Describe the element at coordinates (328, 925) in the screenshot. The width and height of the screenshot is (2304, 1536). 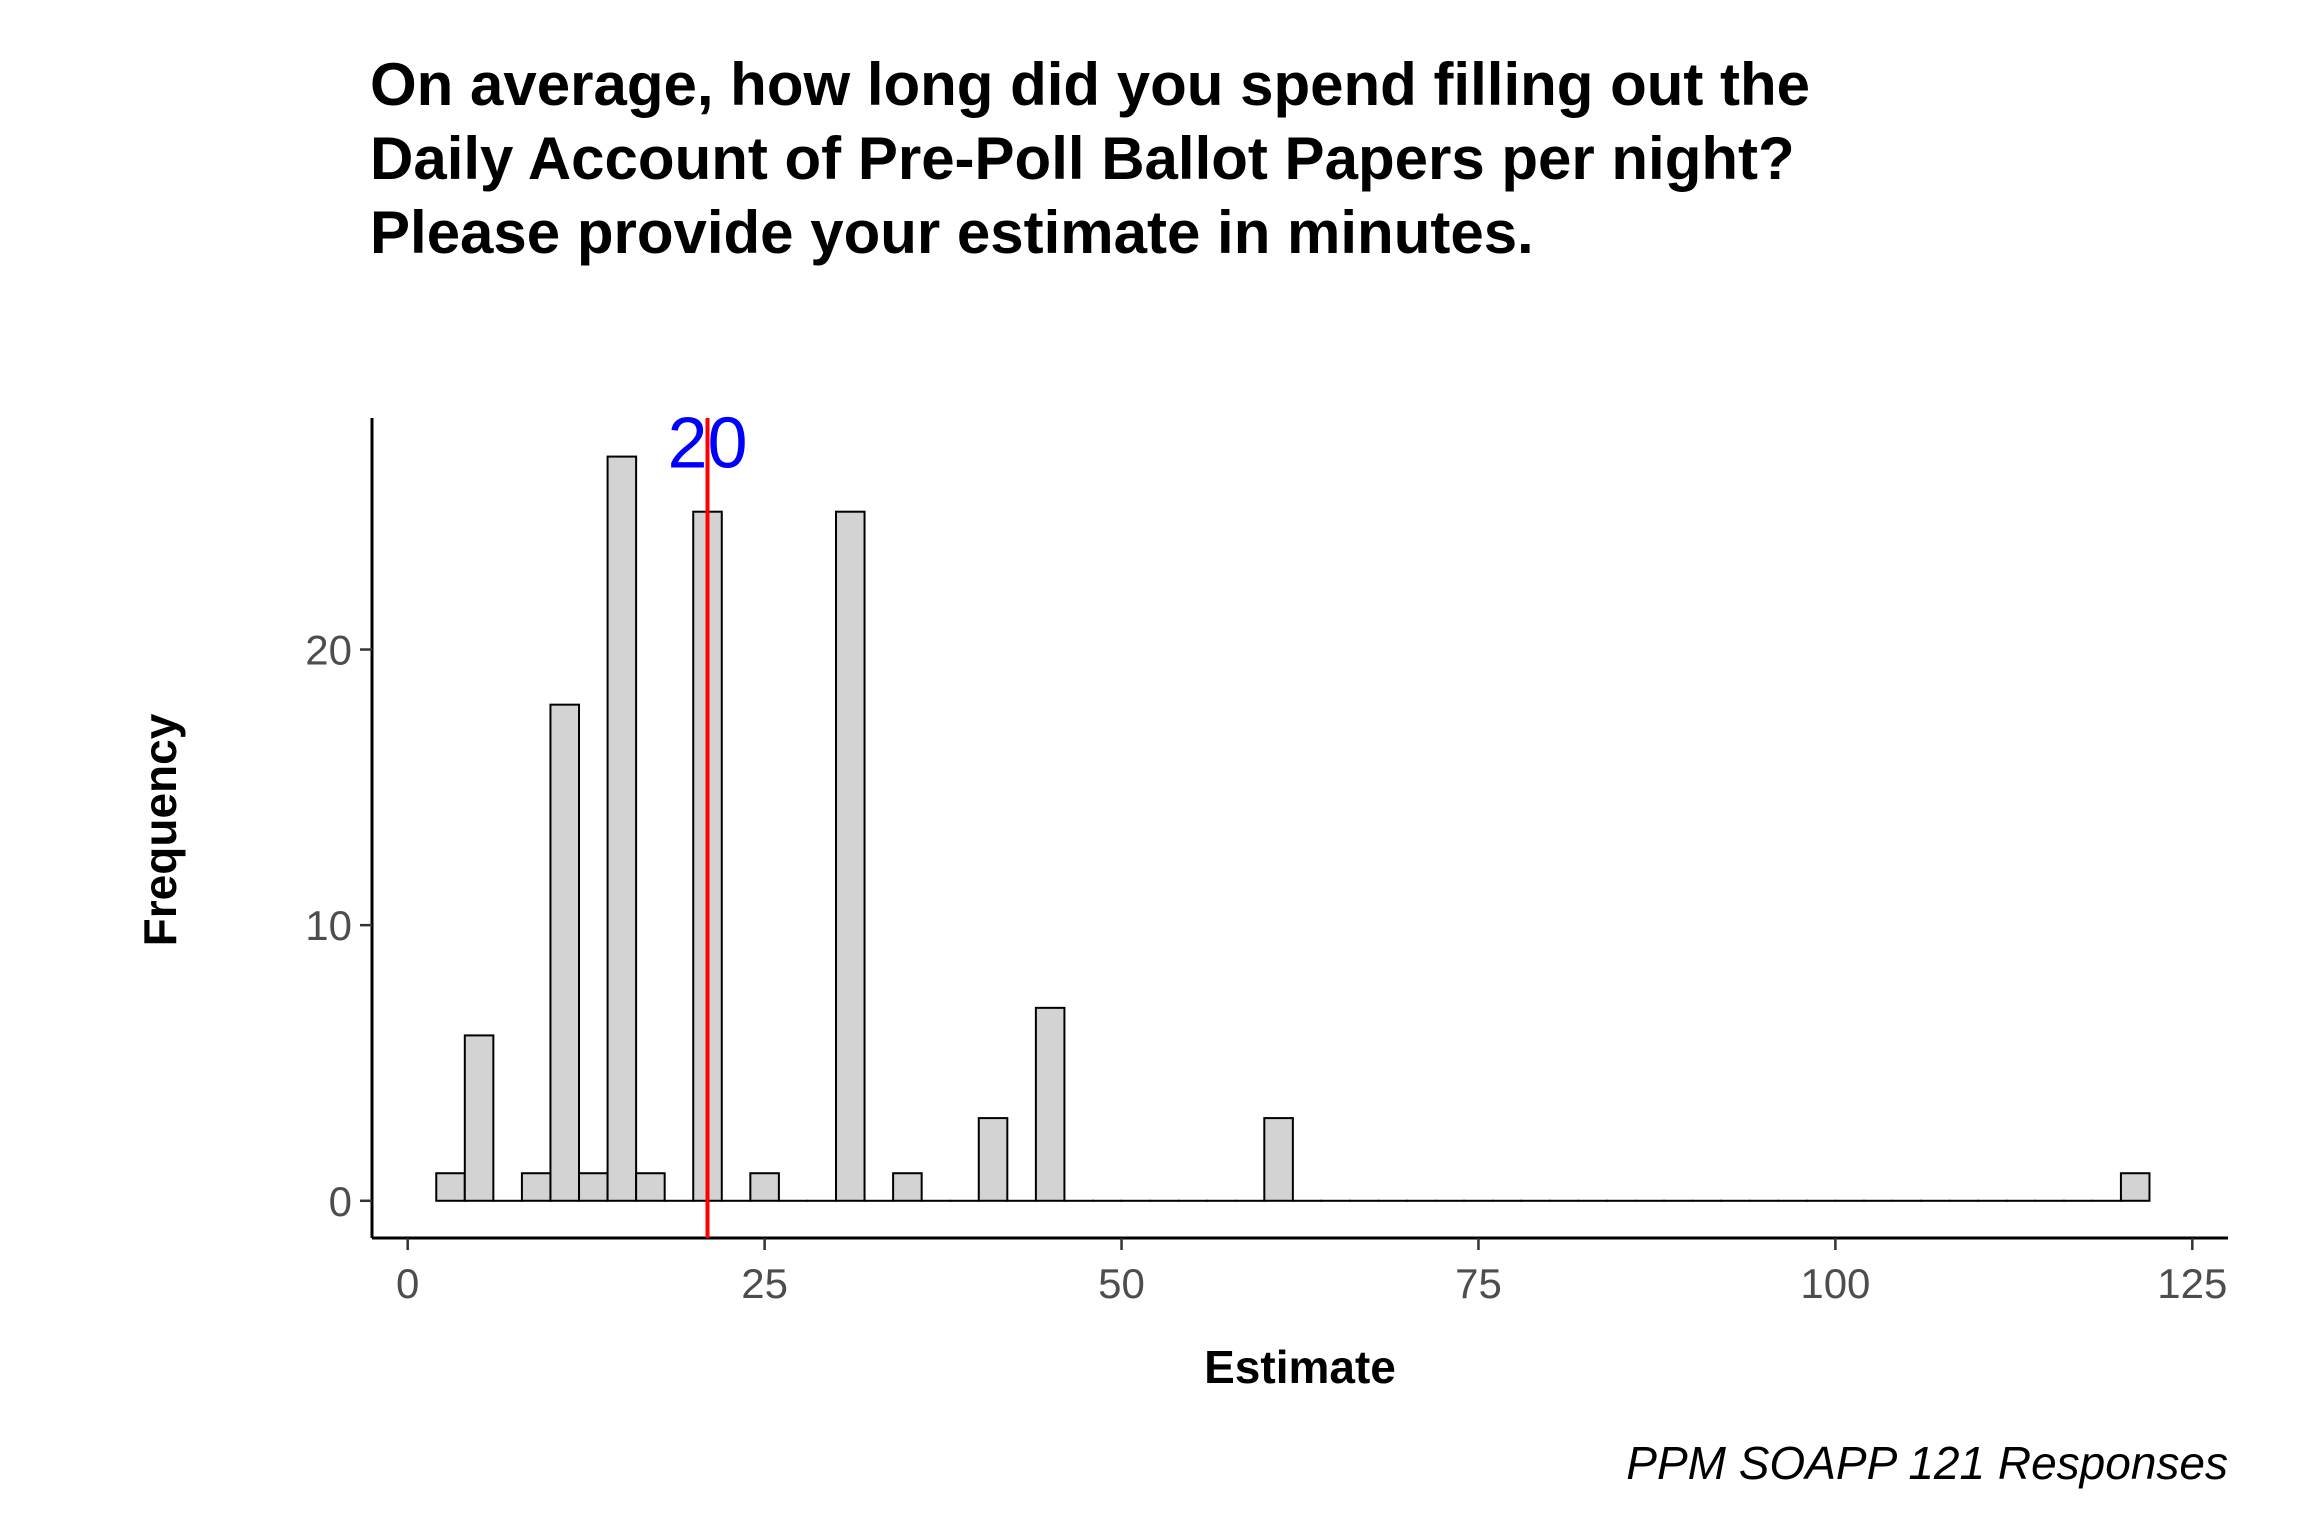
I see `y-tick-label: 10` at that location.